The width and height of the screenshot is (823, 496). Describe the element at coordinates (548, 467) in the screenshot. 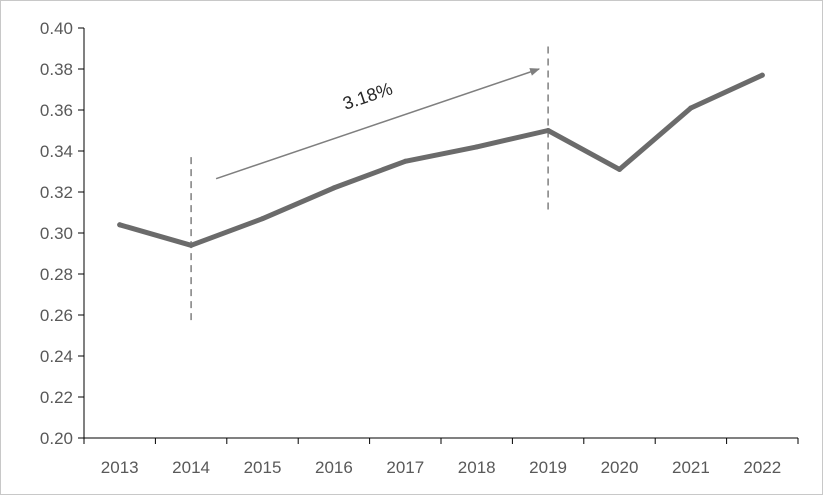

I see `x-tick-label: 2019` at that location.